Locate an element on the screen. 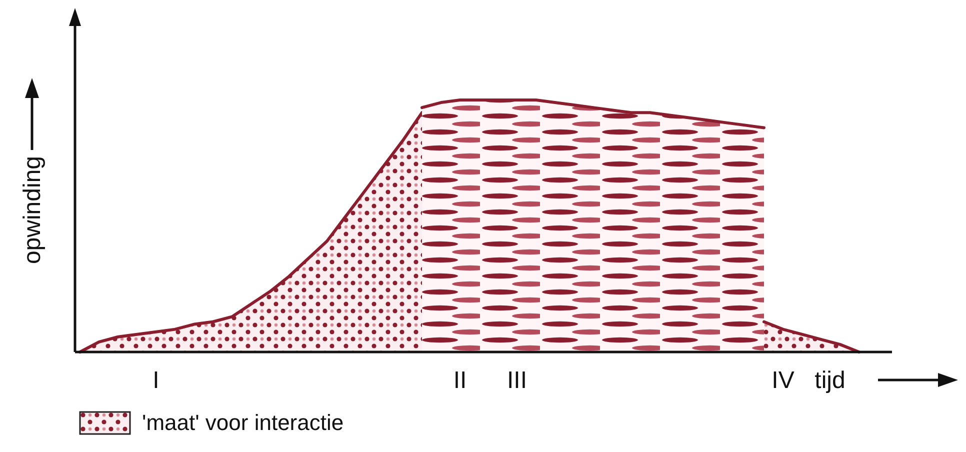 The width and height of the screenshot is (966, 452). x-axis-title: tijd is located at coordinates (830, 380).